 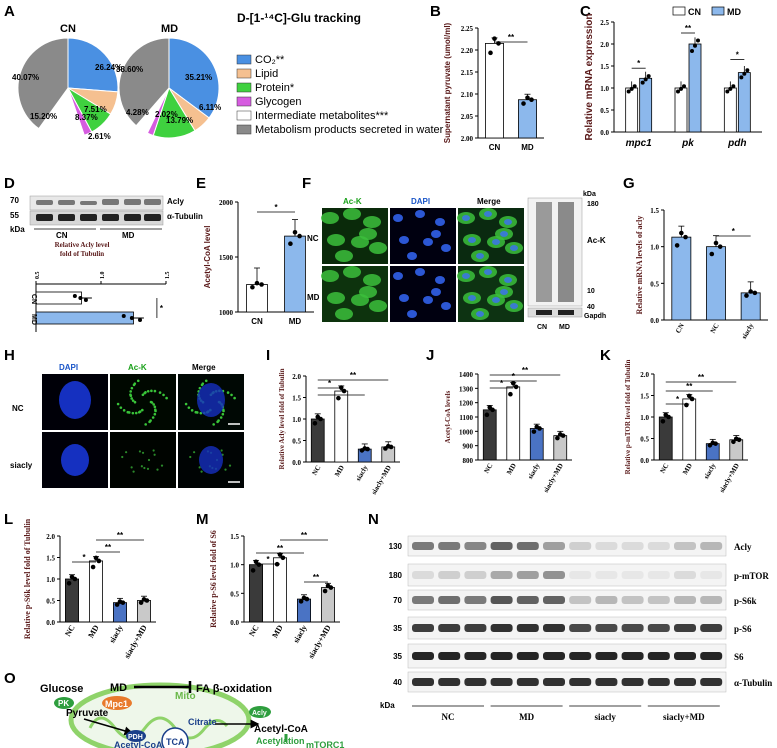 I want to click on barB-ylabel: Supernatant pyruvate (umol/ml), so click(x=447, y=82).